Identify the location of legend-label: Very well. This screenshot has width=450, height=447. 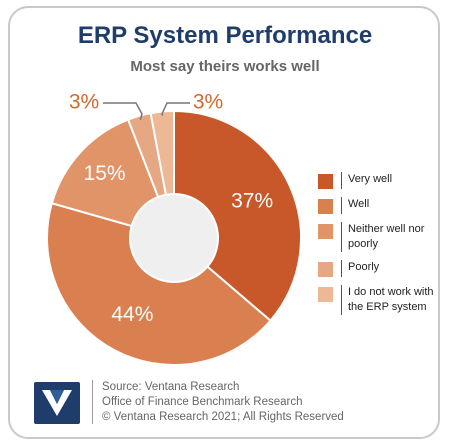
(370, 179).